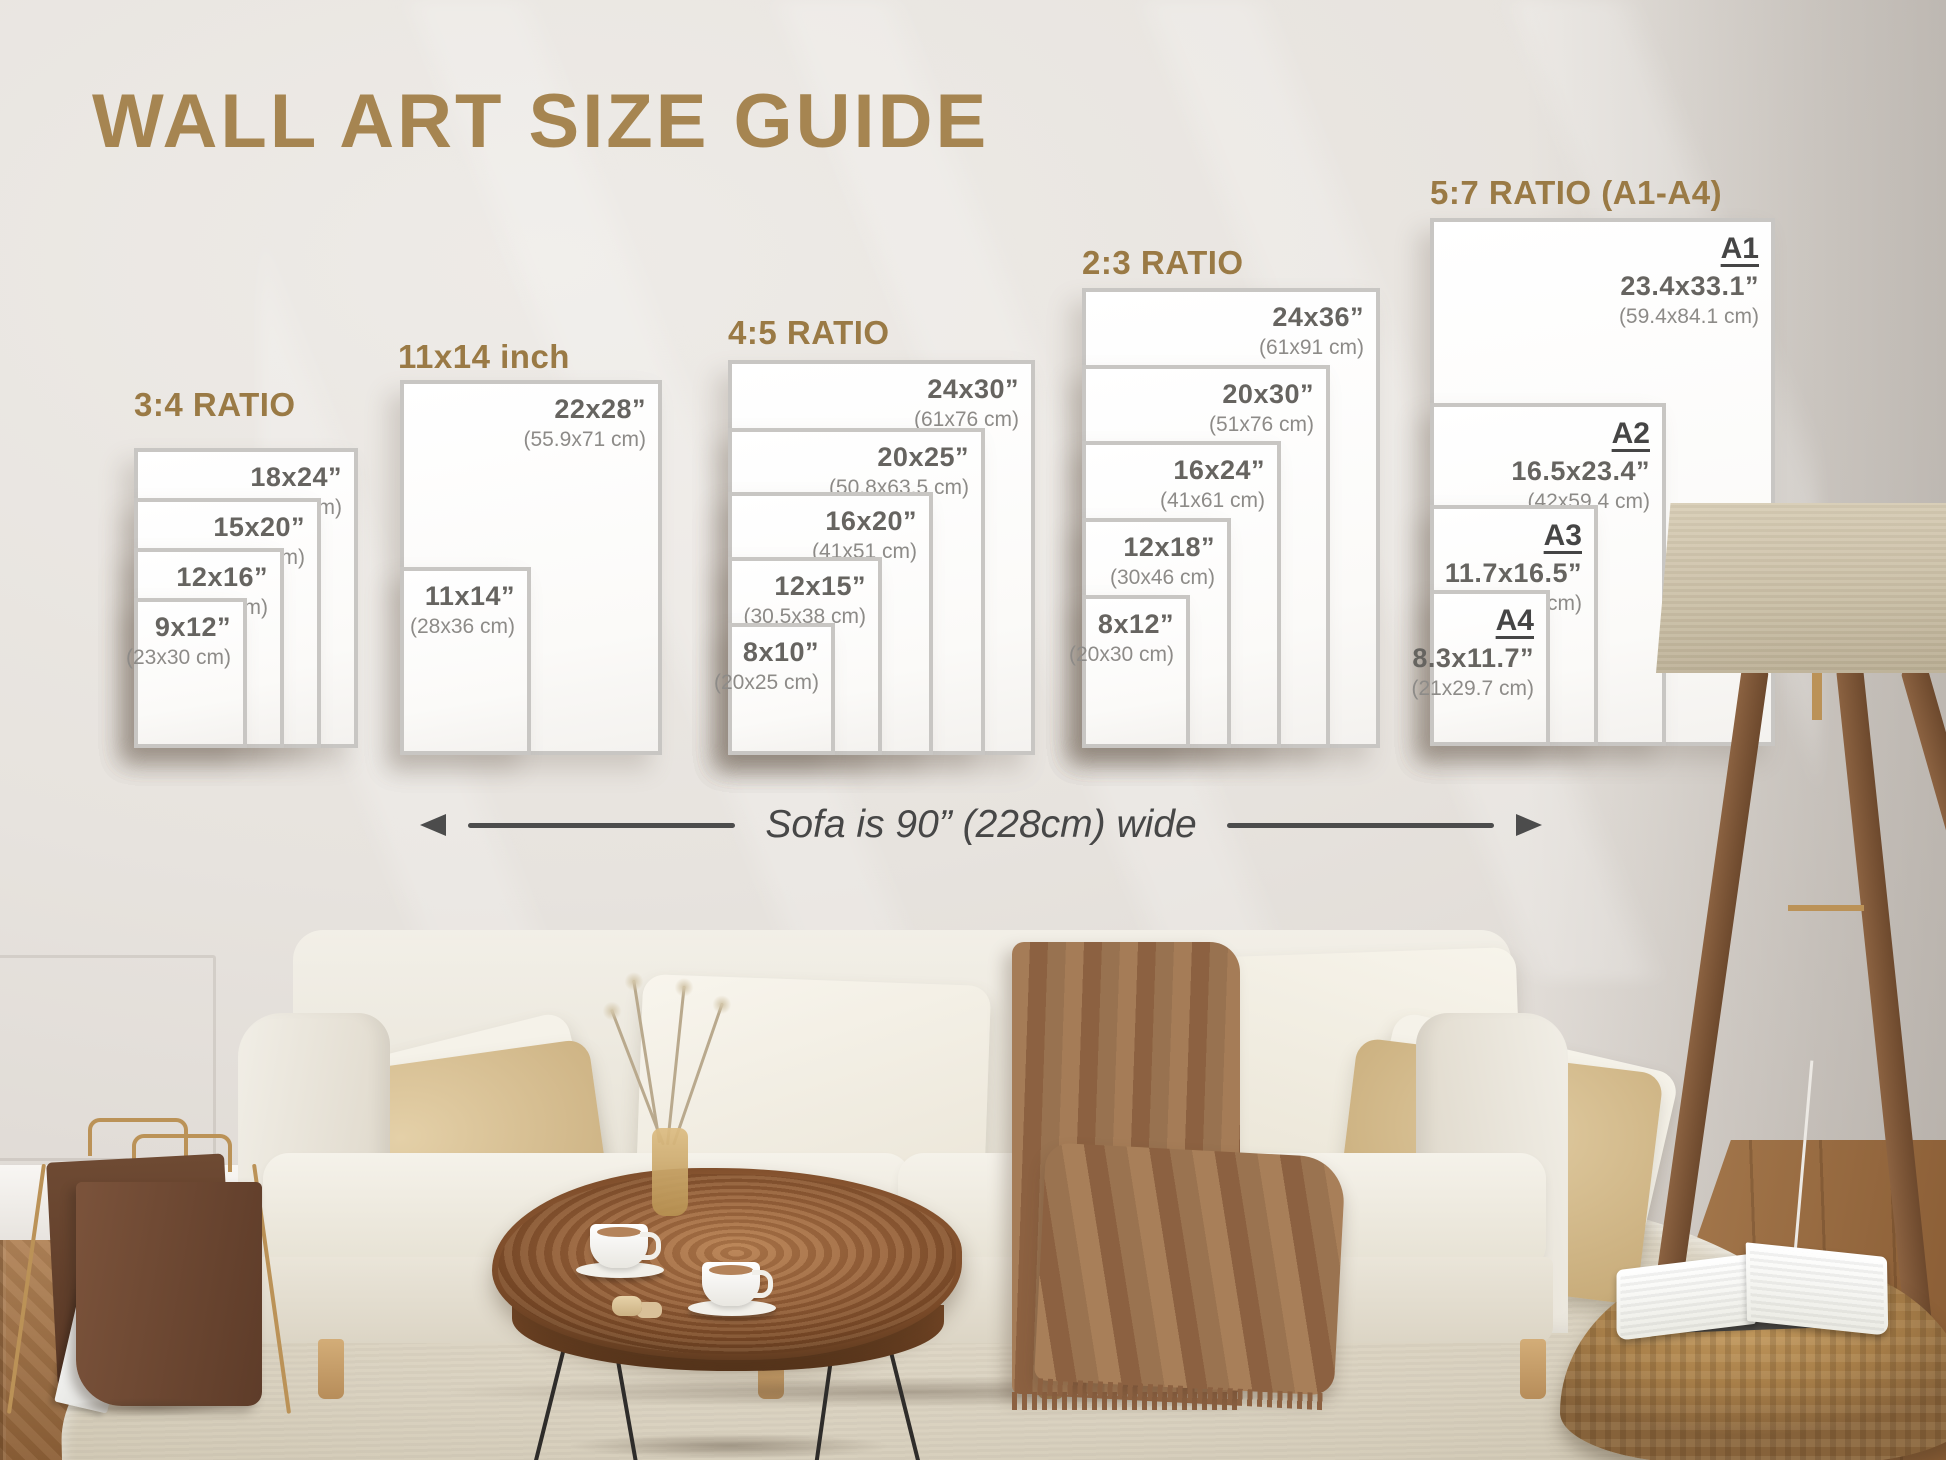  What do you see at coordinates (600, 409) in the screenshot?
I see `frame-size-label: 22x28”` at bounding box center [600, 409].